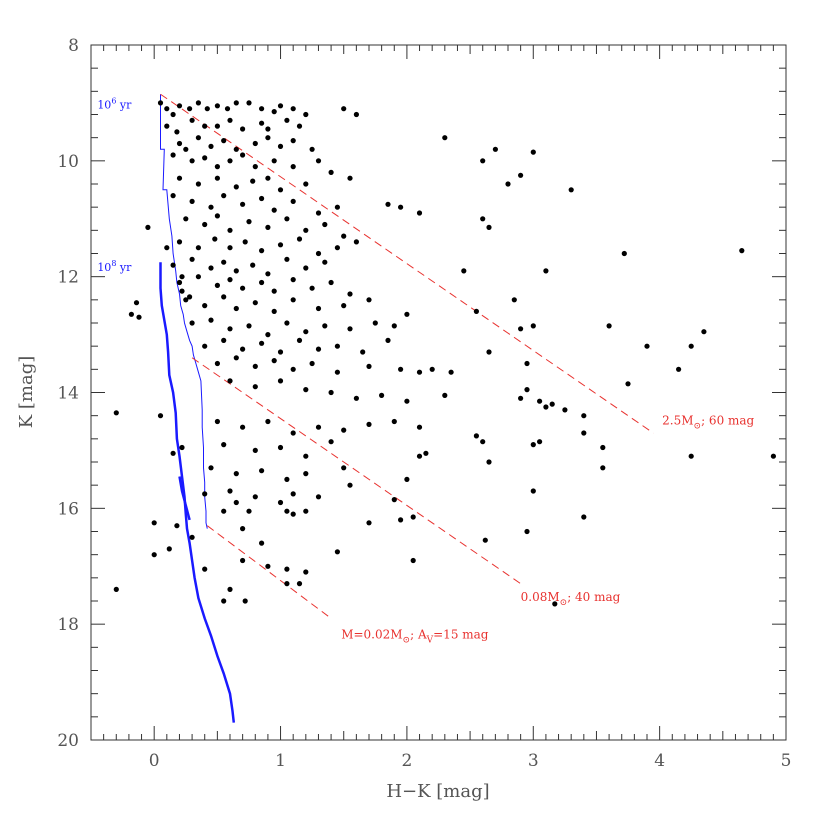 The width and height of the screenshot is (830, 830). Describe the element at coordinates (154, 761) in the screenshot. I see `x-tick-label: 0` at that location.